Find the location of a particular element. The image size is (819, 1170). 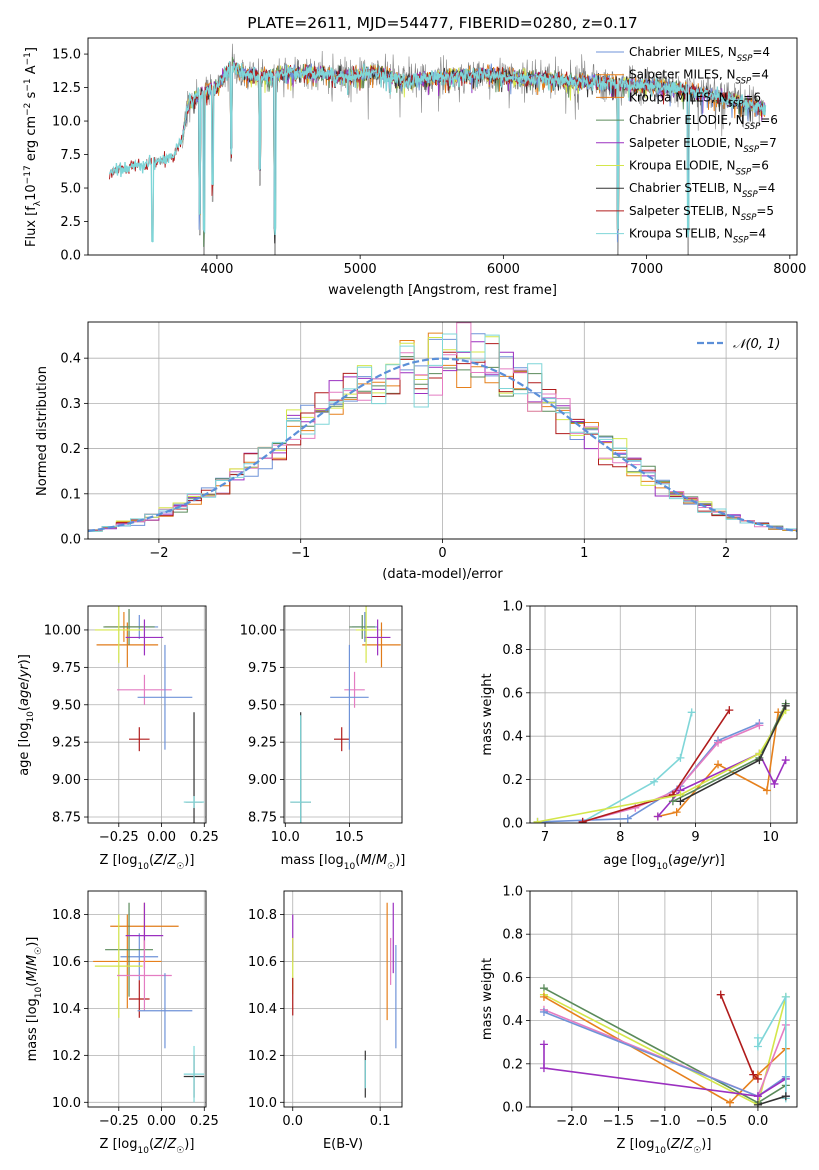

x-tick-label: −0.25 is located at coordinates (119, 1121).